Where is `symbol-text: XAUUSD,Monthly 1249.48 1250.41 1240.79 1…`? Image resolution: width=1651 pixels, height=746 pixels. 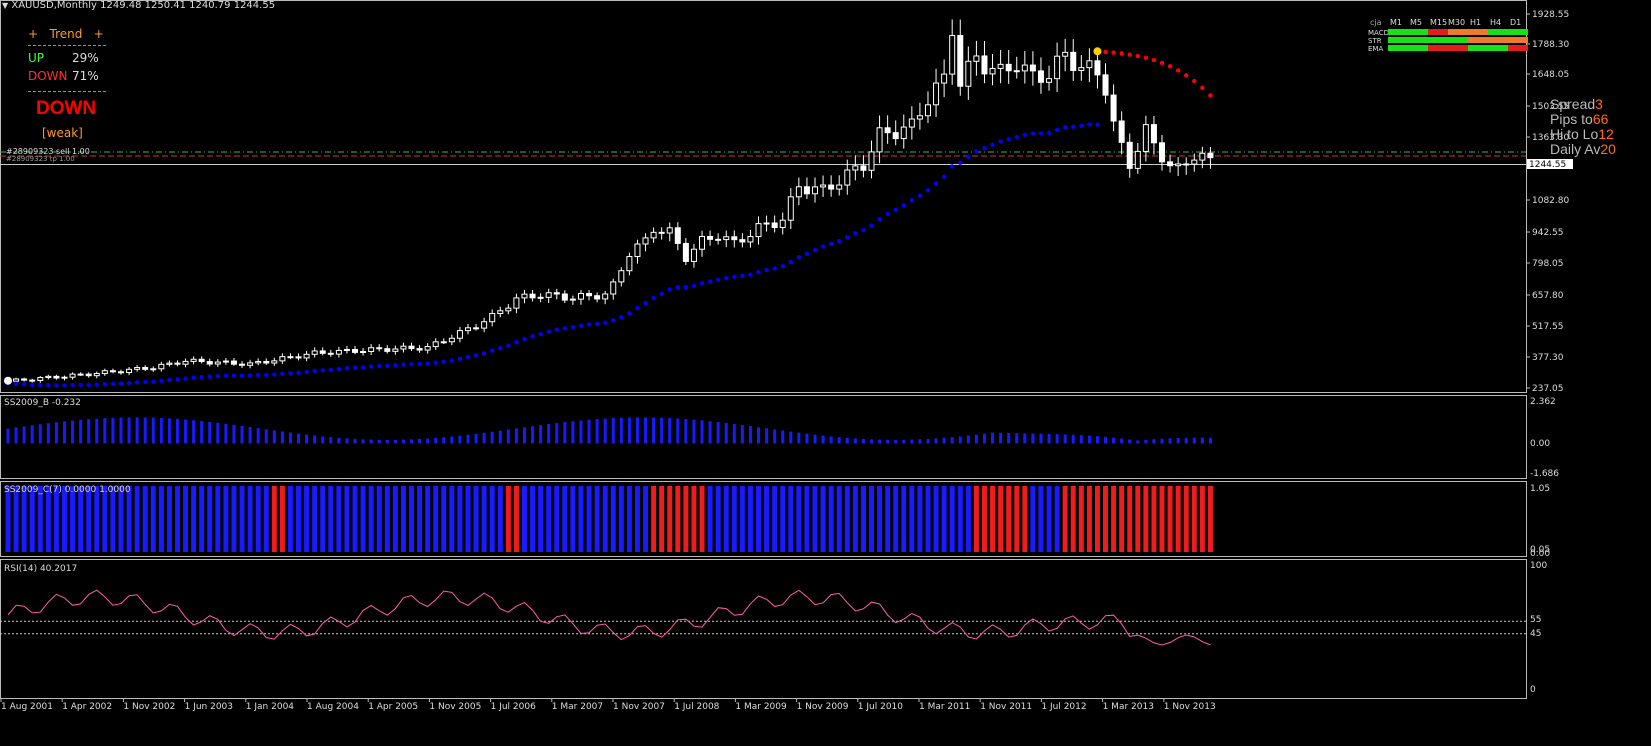 symbol-text: XAUUSD,Monthly 1249.48 1250.41 1240.79 1… is located at coordinates (143, 5).